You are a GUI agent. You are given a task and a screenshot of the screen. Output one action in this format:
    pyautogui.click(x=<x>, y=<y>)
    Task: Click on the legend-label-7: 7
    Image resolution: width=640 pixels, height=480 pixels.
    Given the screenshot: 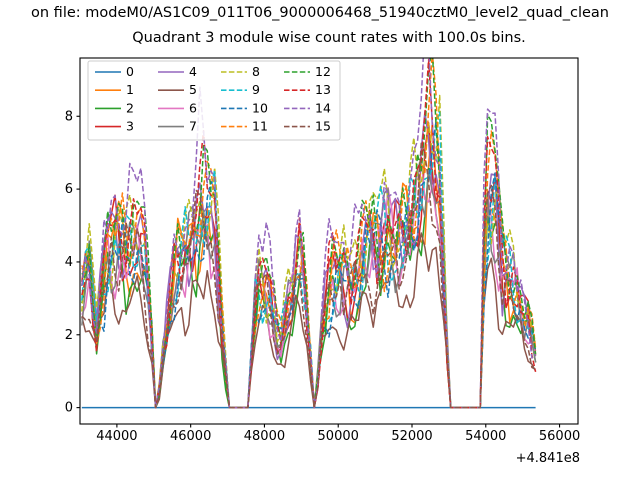 What is the action you would take?
    pyautogui.click(x=193, y=126)
    